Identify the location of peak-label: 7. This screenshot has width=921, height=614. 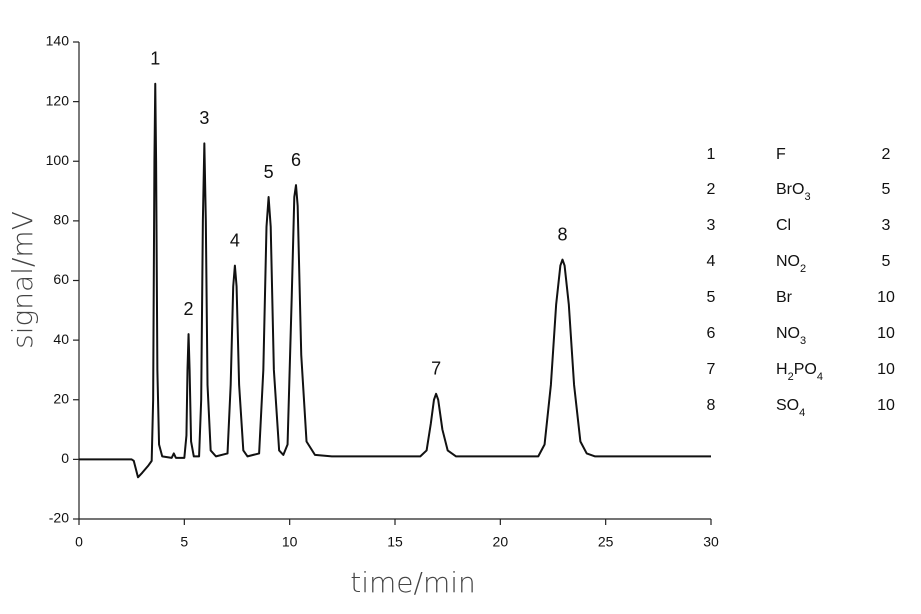
(436, 369).